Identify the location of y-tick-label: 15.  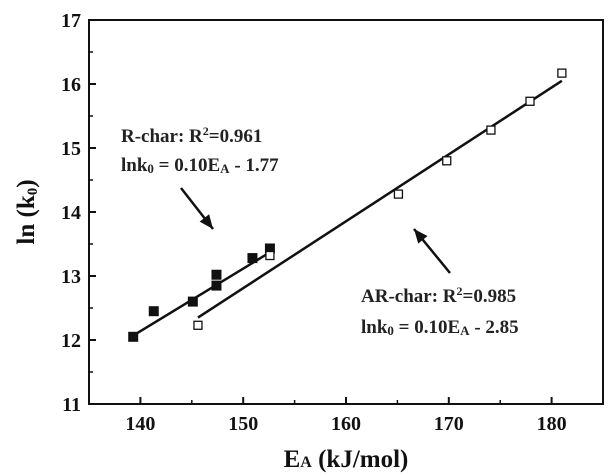
(71, 149).